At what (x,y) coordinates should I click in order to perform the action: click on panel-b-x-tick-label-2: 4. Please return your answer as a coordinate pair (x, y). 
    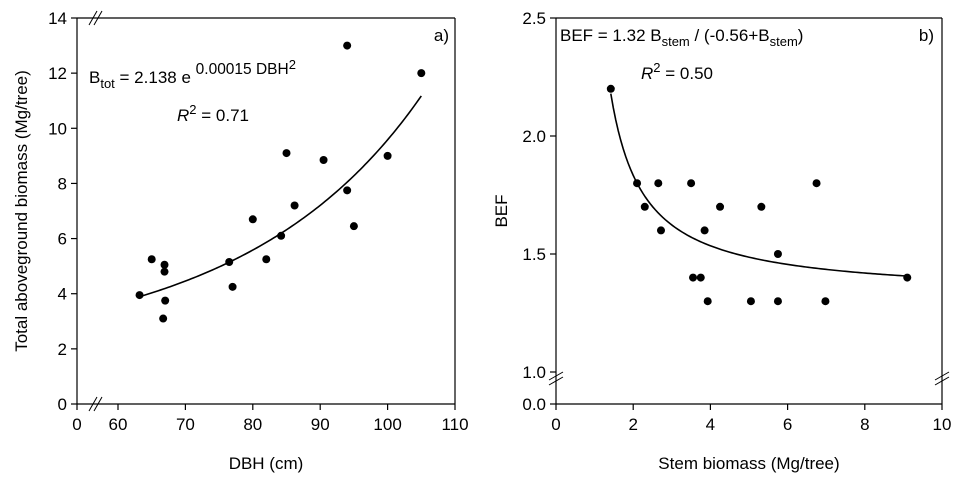
    Looking at the image, I should click on (710, 424).